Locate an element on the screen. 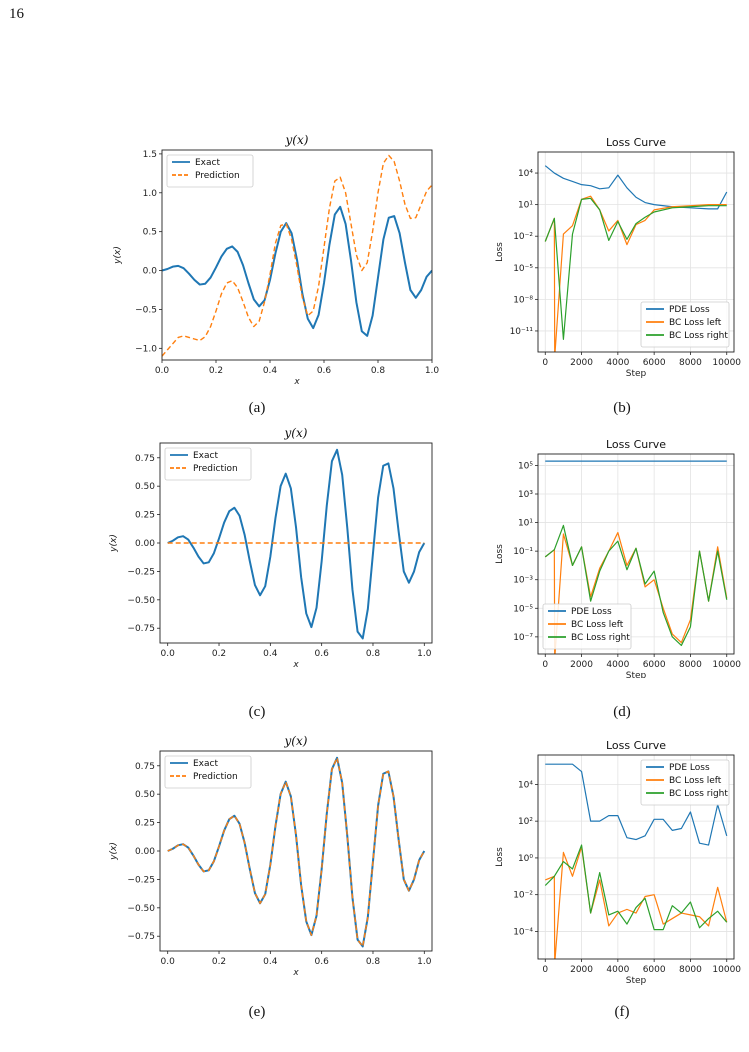 This screenshot has height=1052, width=749. y-tick-label-1: 10⁻⁵ is located at coordinates (523, 609).